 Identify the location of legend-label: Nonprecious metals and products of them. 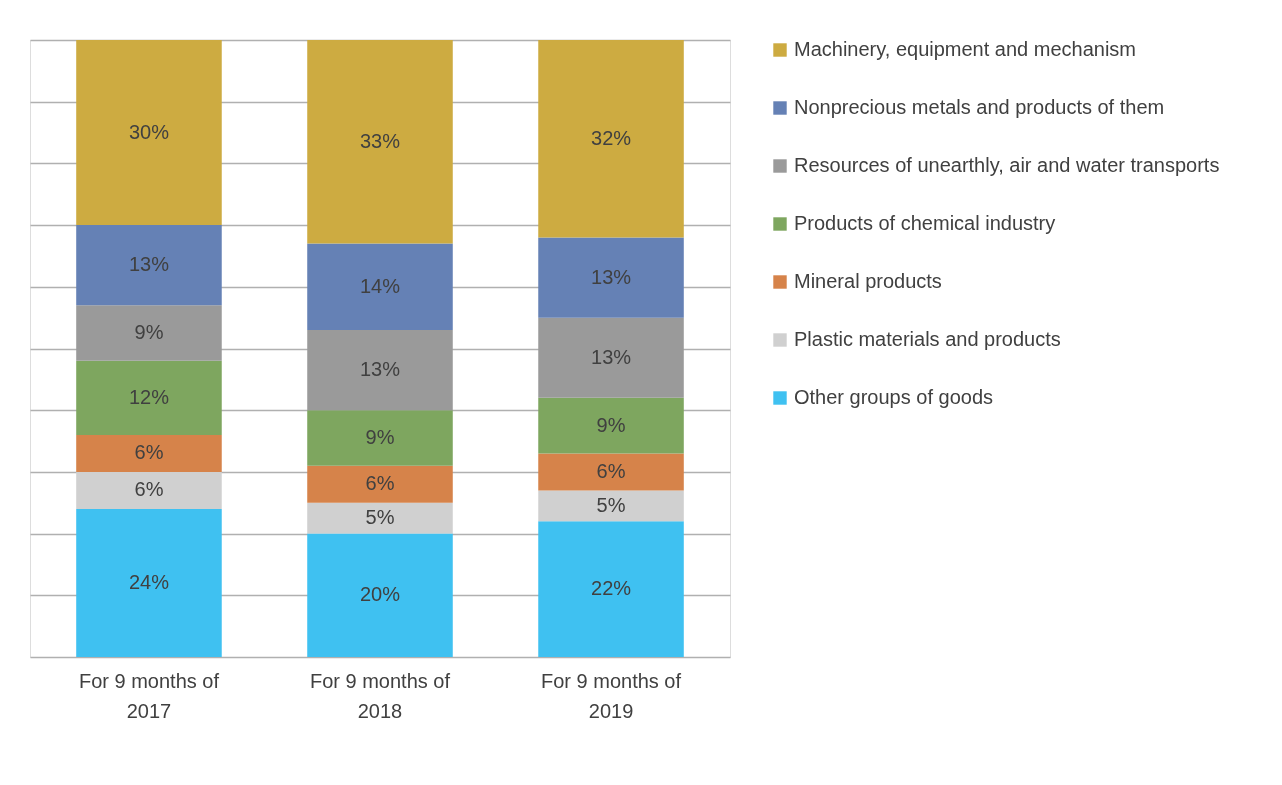
(979, 107).